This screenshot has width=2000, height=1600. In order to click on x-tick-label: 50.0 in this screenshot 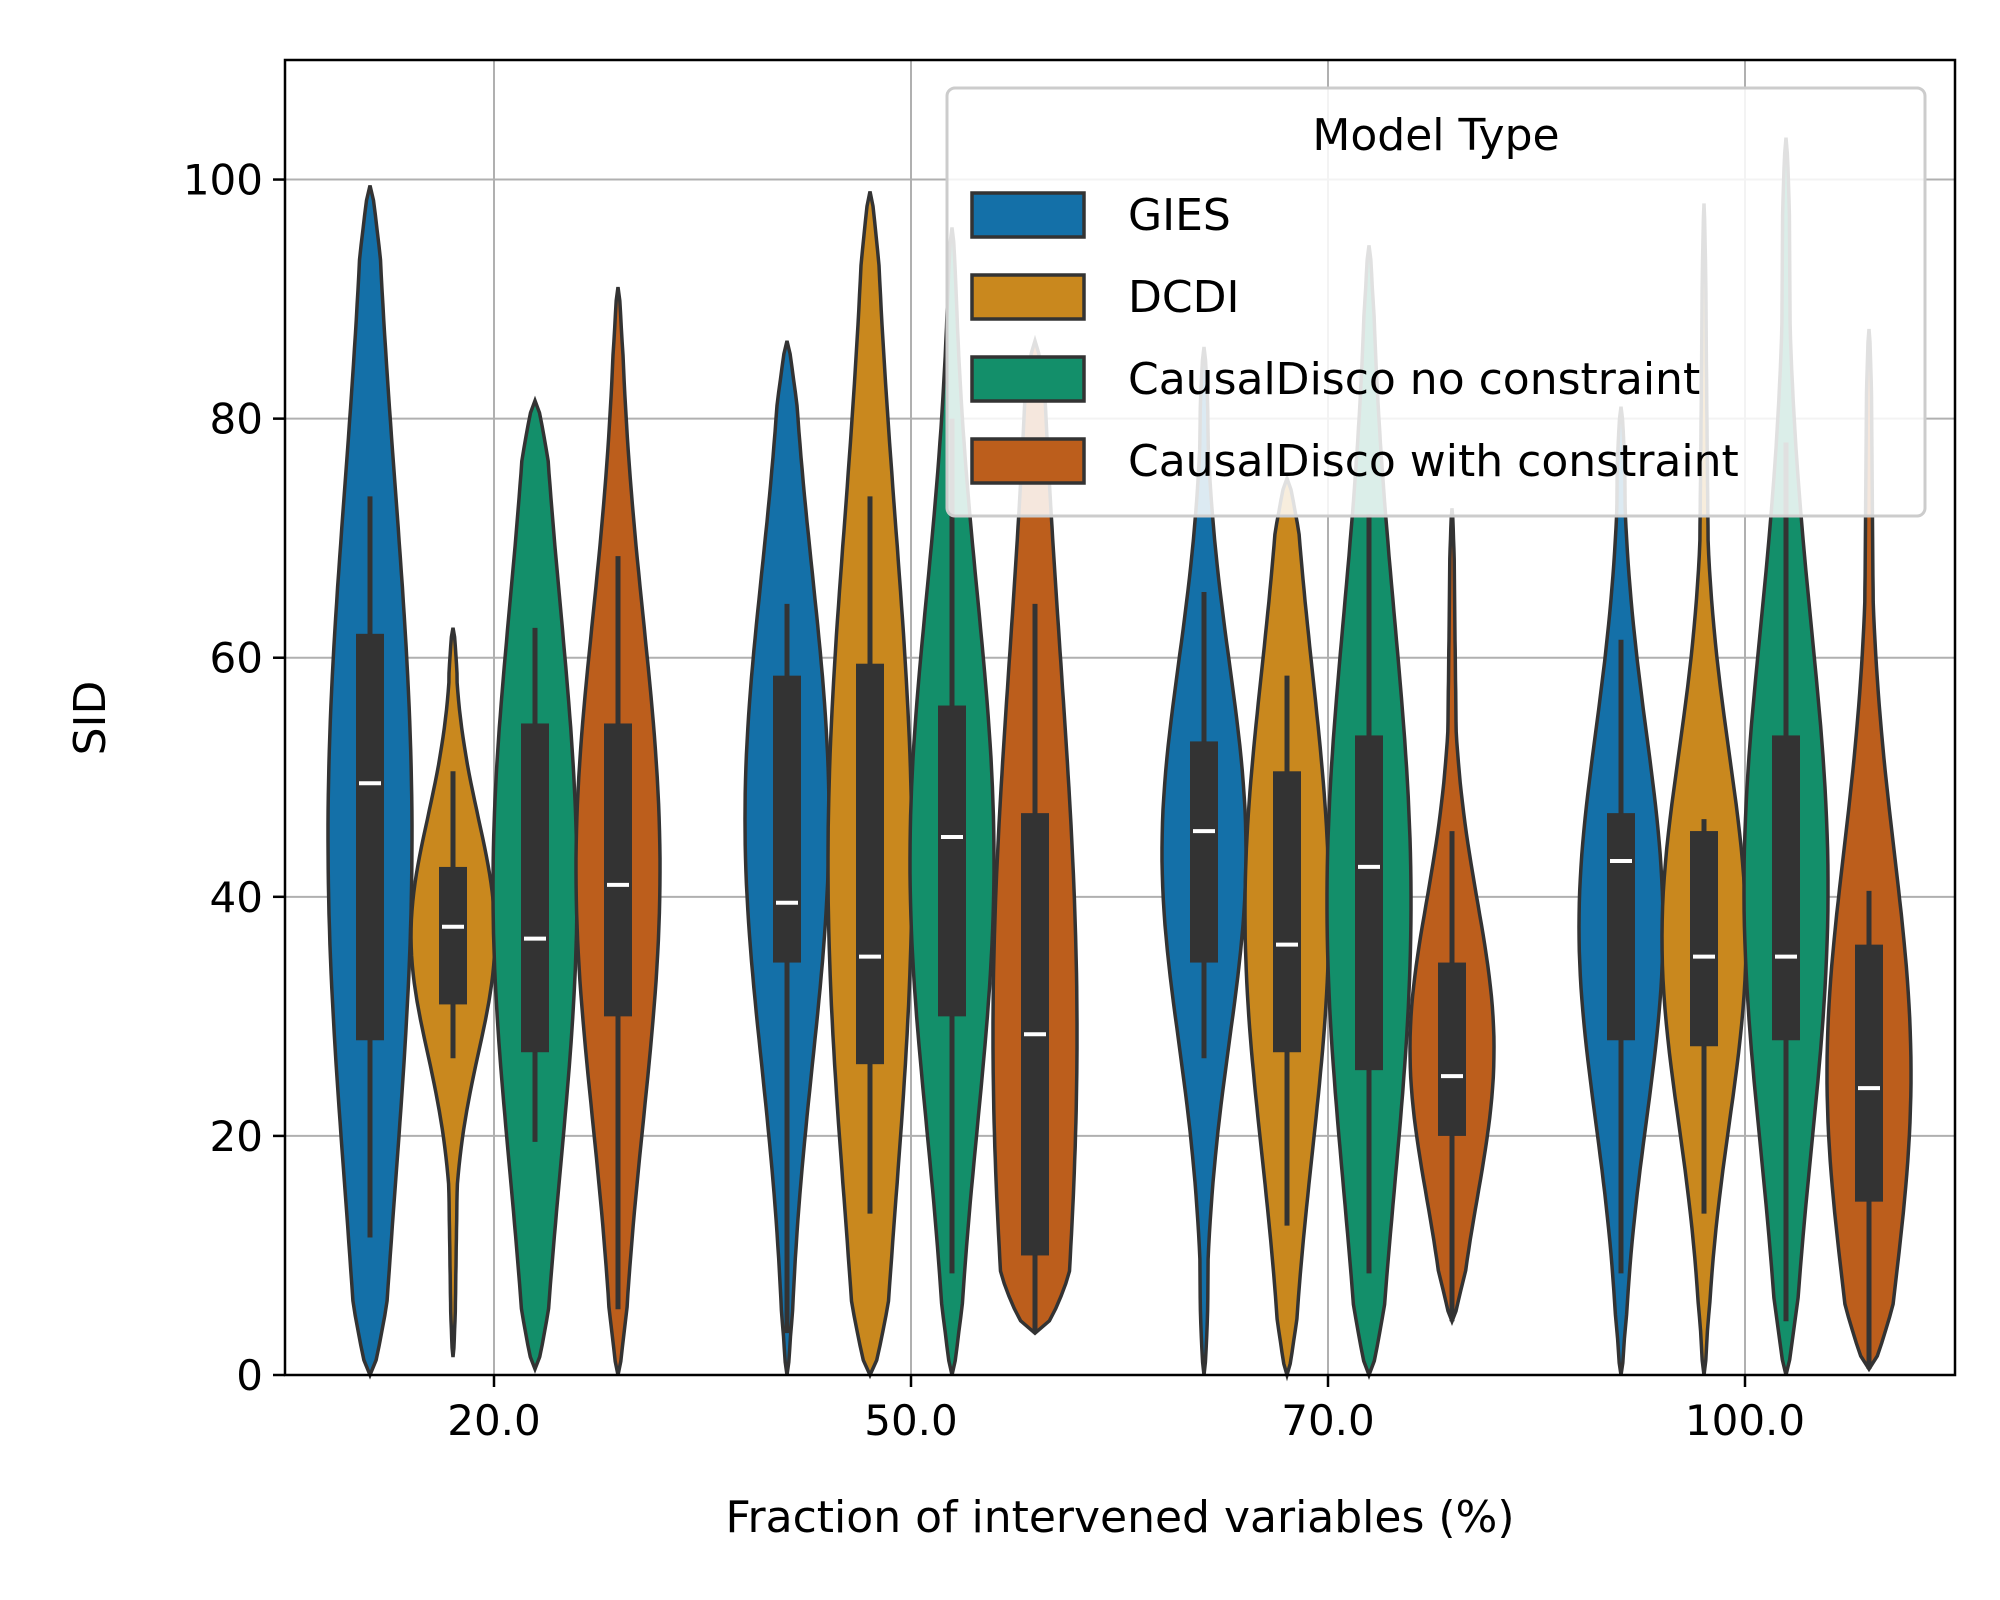, I will do `click(911, 1420)`.